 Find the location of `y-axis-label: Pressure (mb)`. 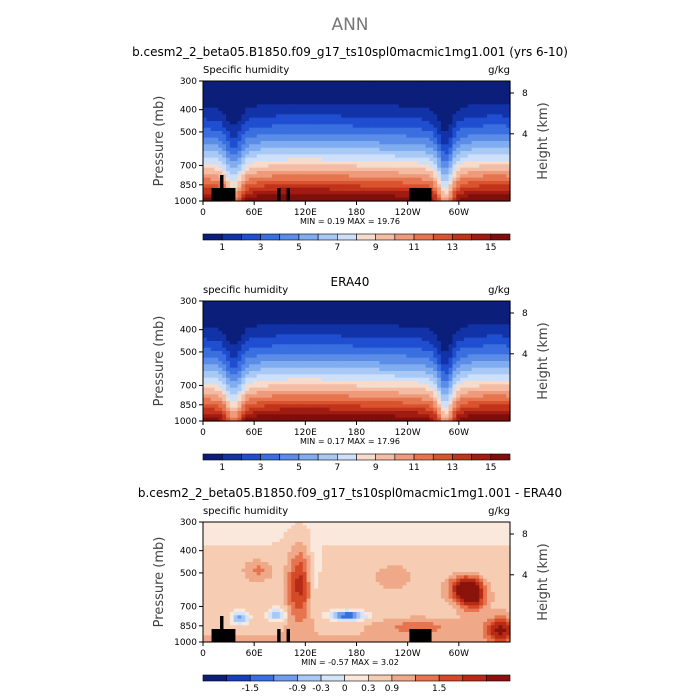

y-axis-label: Pressure (mb) is located at coordinates (159, 141).